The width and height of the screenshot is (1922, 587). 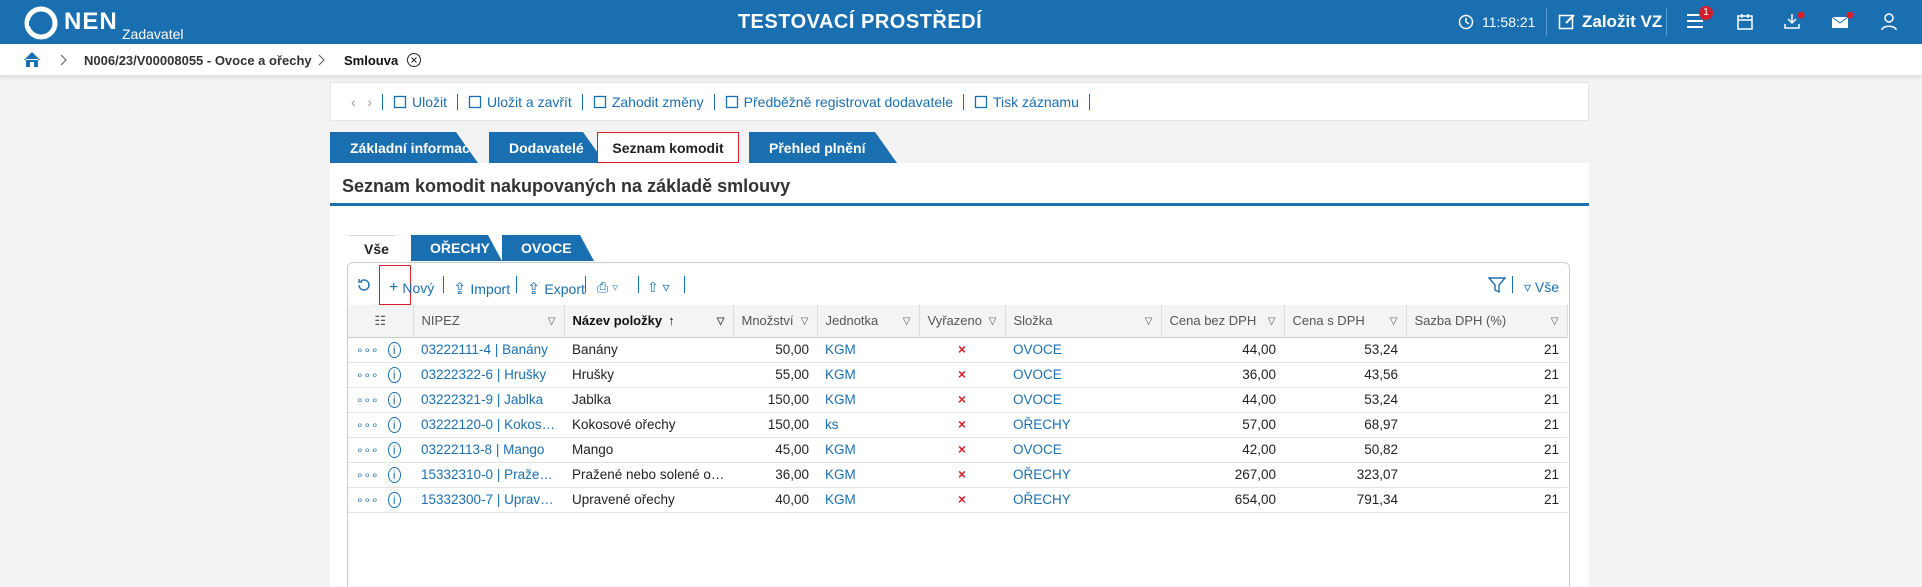 I want to click on refresh-icon, so click(x=364, y=285).